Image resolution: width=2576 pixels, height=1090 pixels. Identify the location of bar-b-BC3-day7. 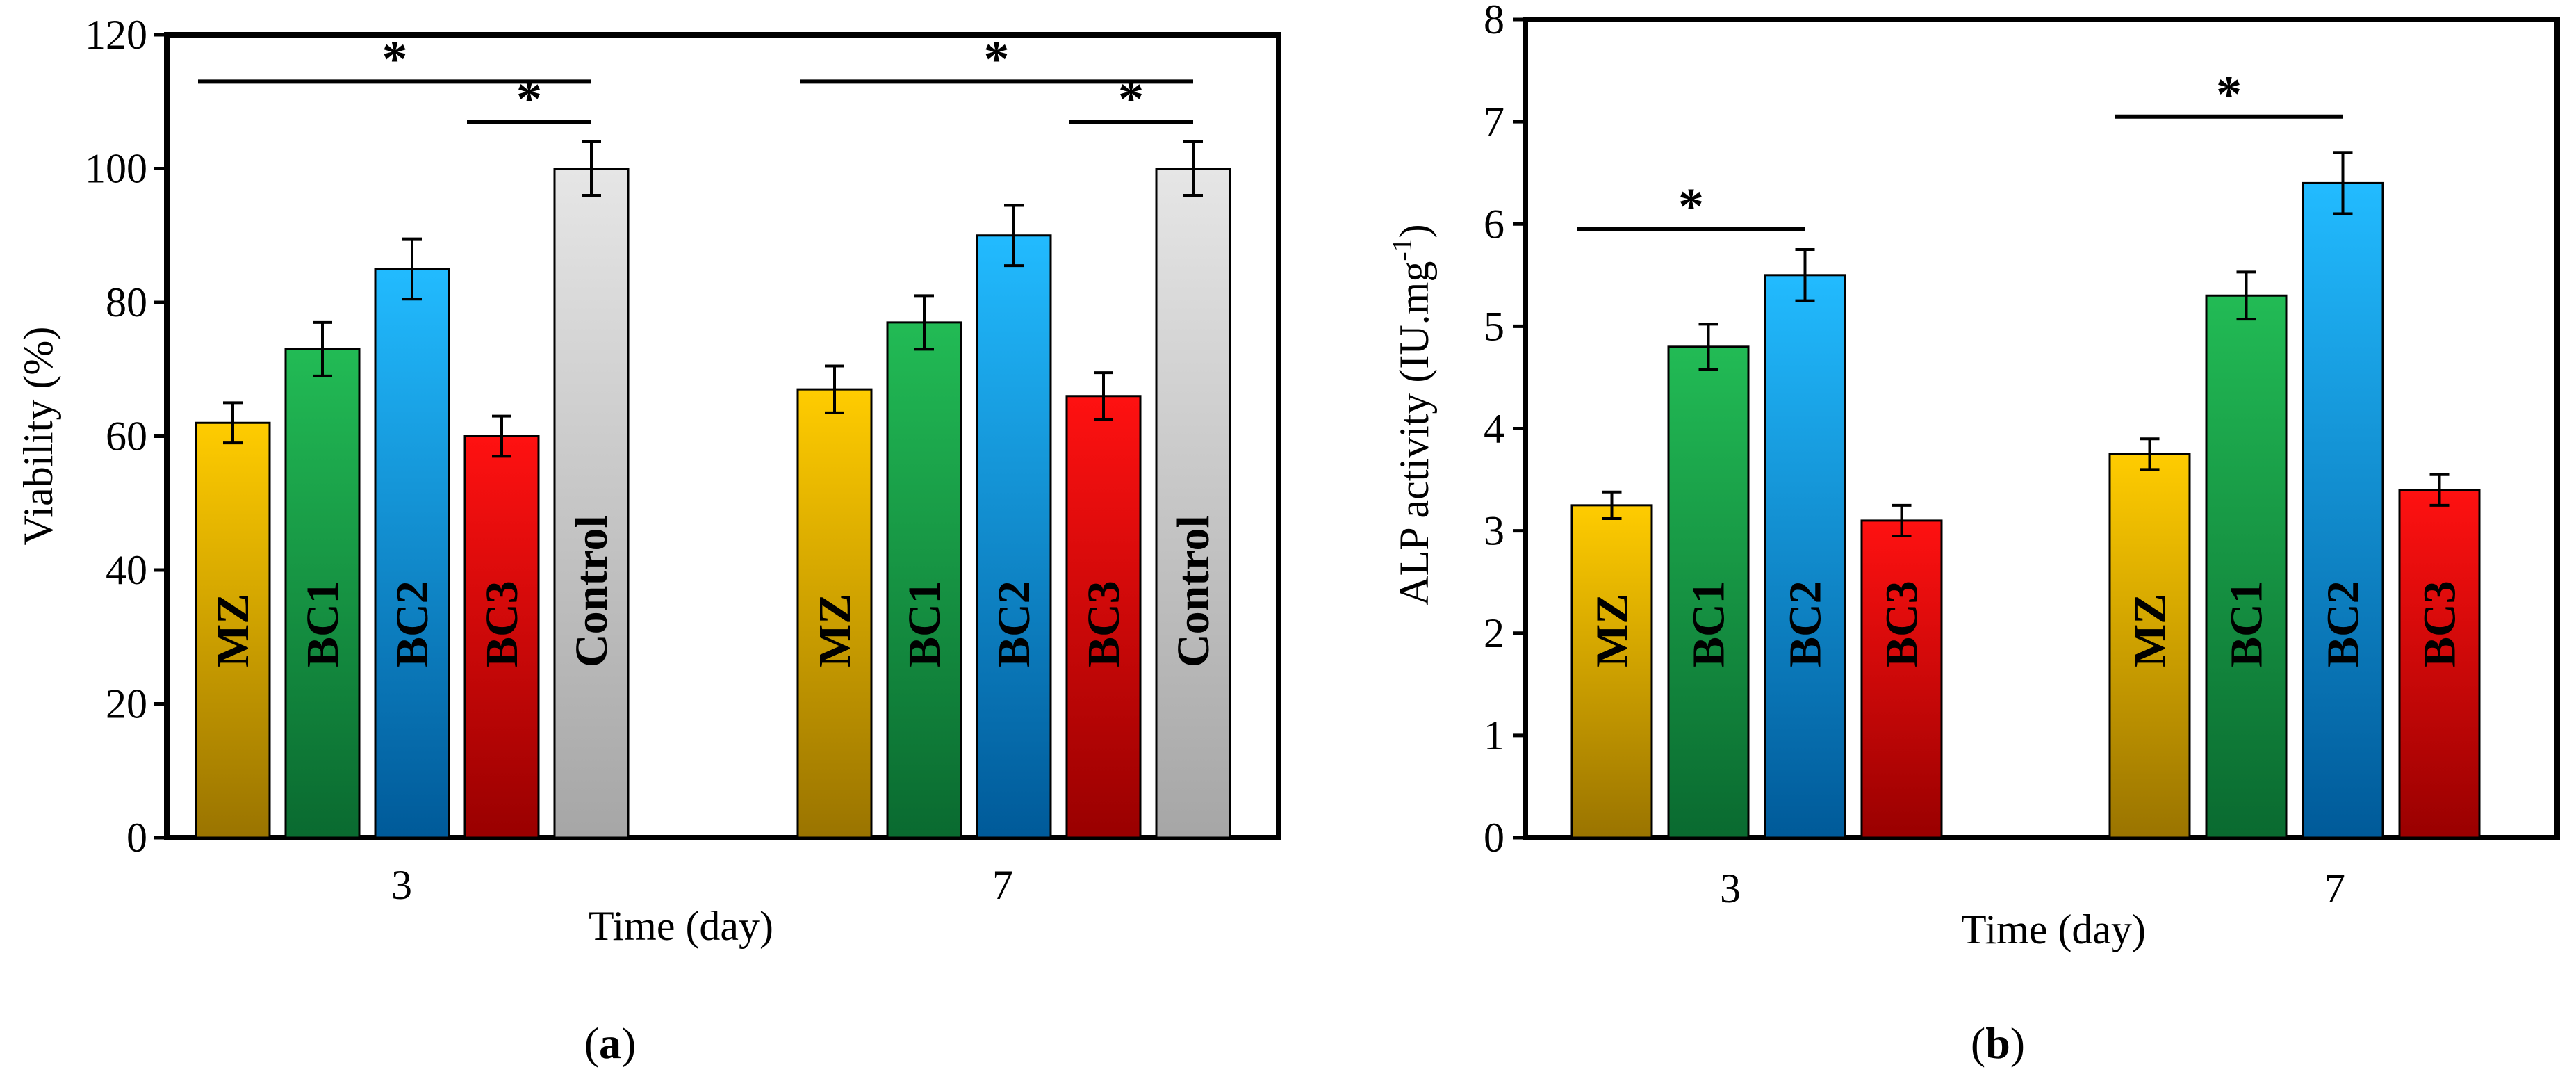
(2439, 664).